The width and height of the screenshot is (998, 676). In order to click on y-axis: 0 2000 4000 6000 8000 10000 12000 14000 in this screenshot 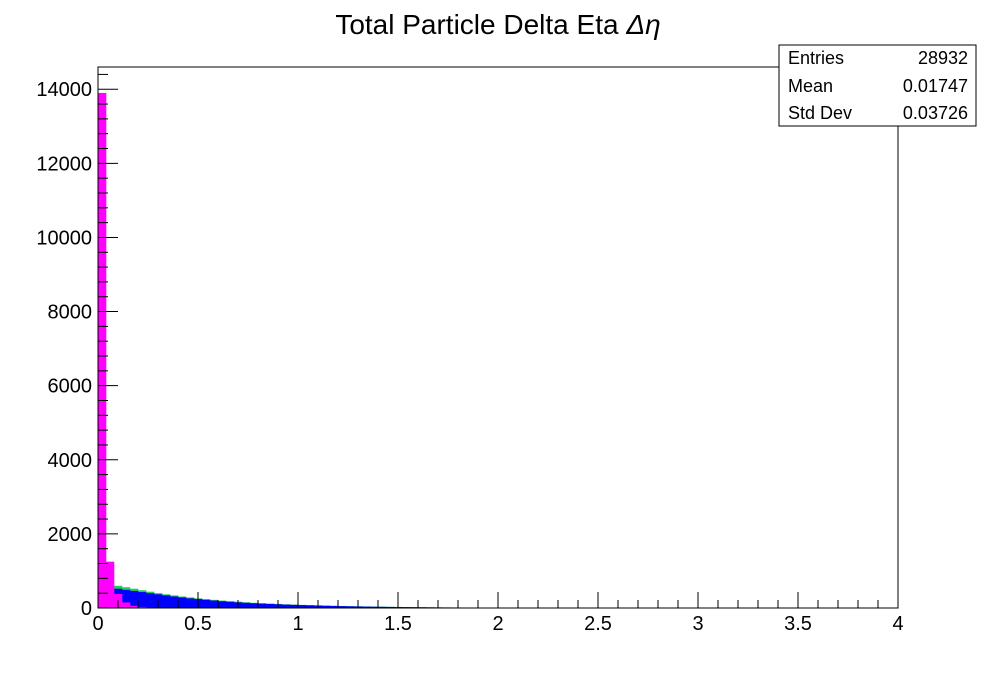, I will do `click(77, 346)`.